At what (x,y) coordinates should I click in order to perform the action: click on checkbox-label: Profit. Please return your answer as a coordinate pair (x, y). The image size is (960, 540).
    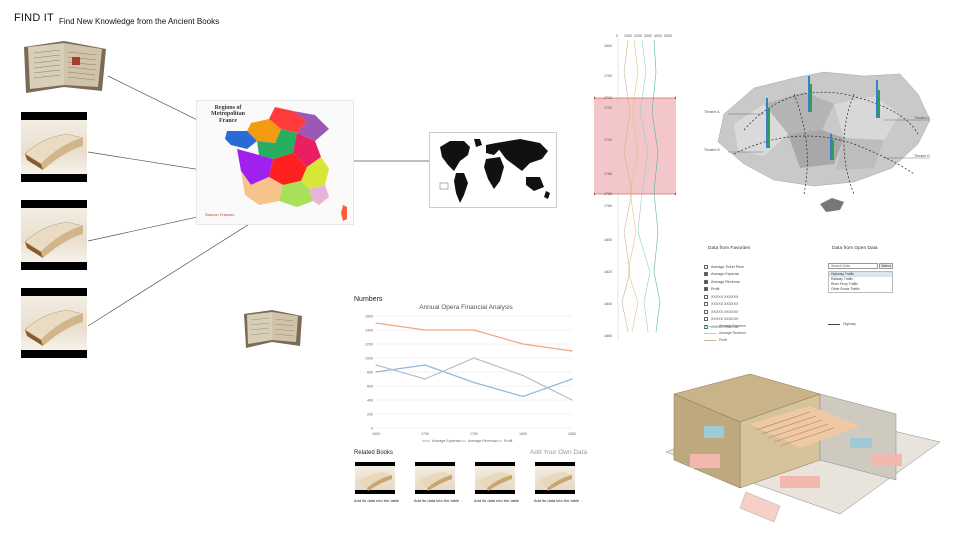
    Looking at the image, I should click on (715, 289).